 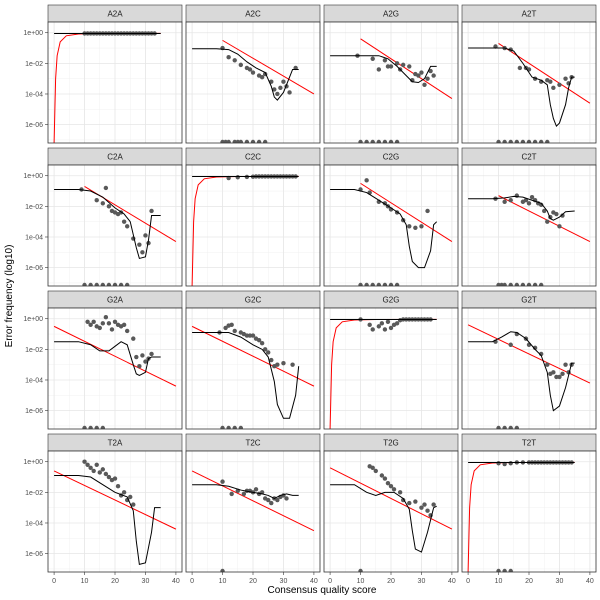 What do you see at coordinates (253, 14) in the screenshot?
I see `facet-strip-label: A2C` at bounding box center [253, 14].